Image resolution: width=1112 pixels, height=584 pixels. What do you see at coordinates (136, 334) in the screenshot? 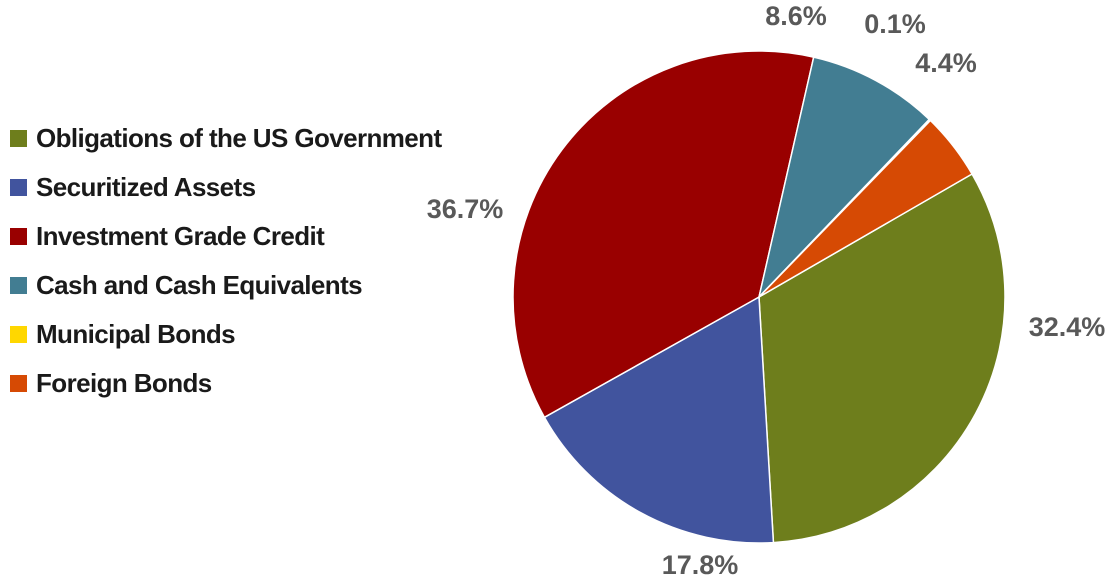
I see `legend-label: Municipal Bonds` at bounding box center [136, 334].